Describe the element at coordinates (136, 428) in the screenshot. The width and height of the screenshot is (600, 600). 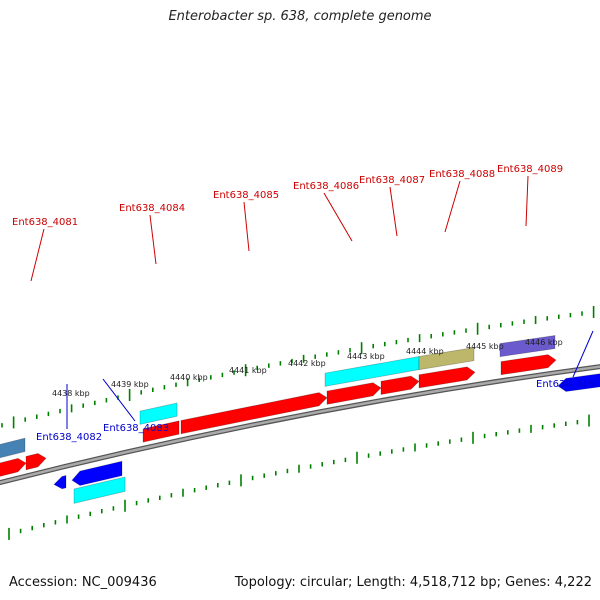
I see `gene-label: Ent638_4083` at that location.